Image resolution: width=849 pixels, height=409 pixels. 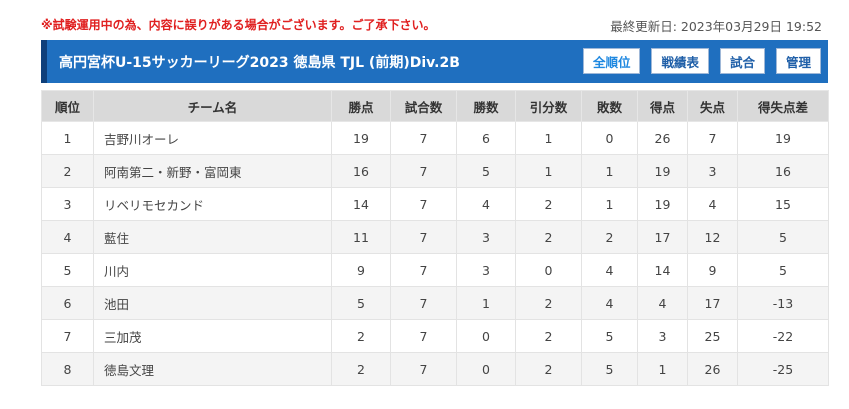 What do you see at coordinates (212, 369) in the screenshot?
I see `cell-team: 徳島文理` at bounding box center [212, 369].